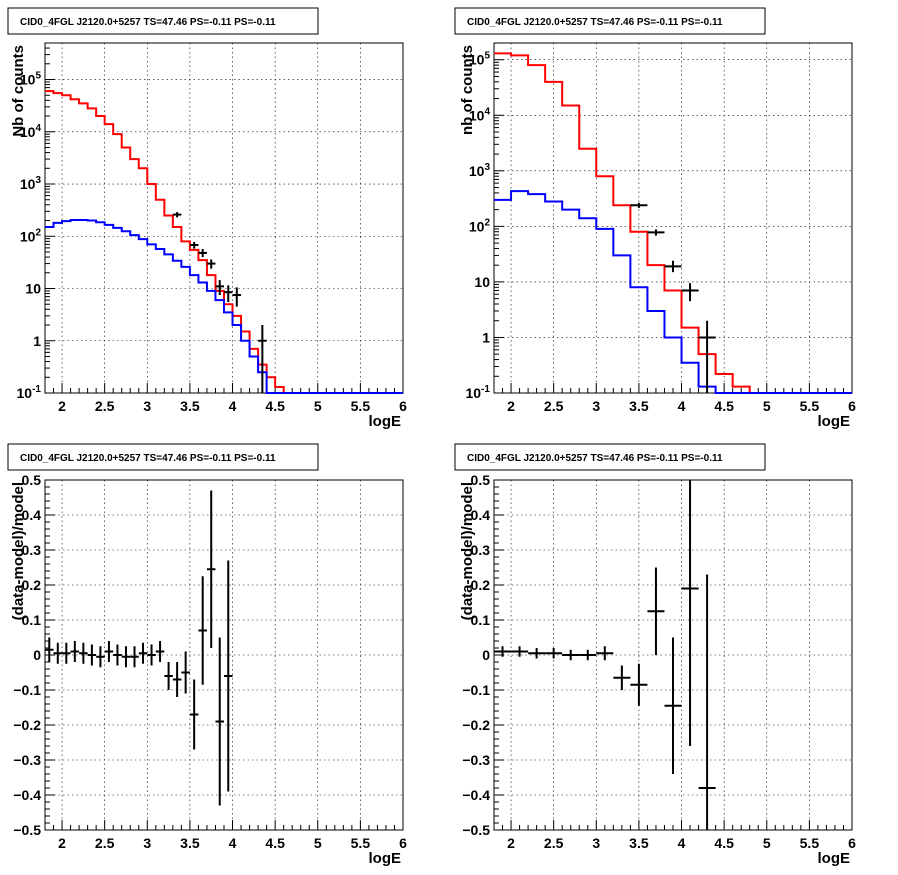 This screenshot has width=898, height=875. I want to click on y-axis-label: nb of counts, so click(467, 90).